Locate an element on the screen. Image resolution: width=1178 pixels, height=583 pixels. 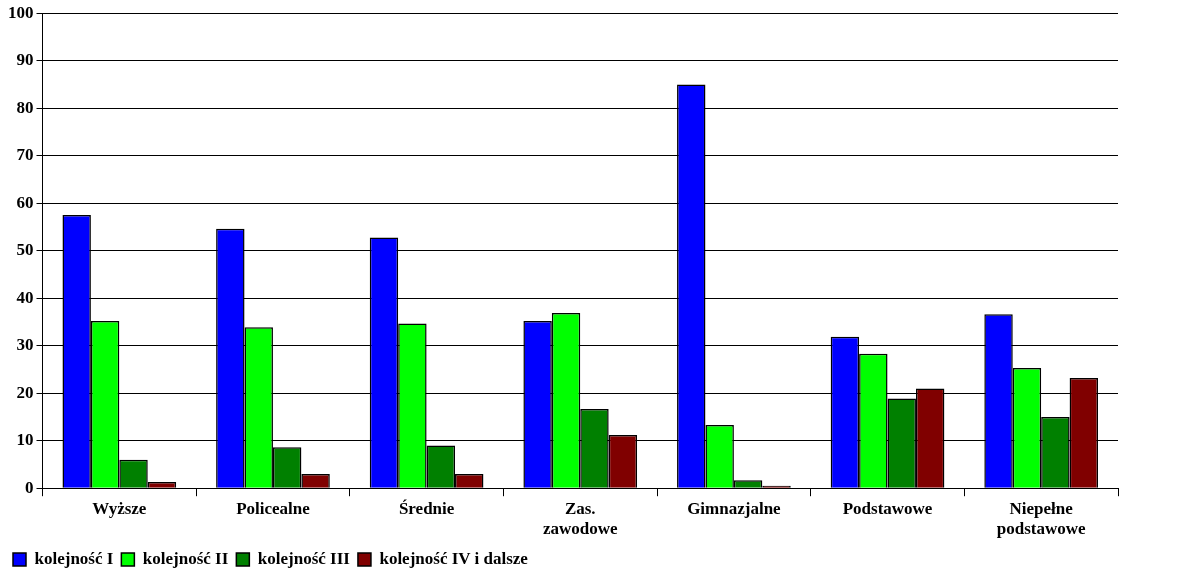
x-tick-label: Niepełne podstawowe is located at coordinates (1041, 518).